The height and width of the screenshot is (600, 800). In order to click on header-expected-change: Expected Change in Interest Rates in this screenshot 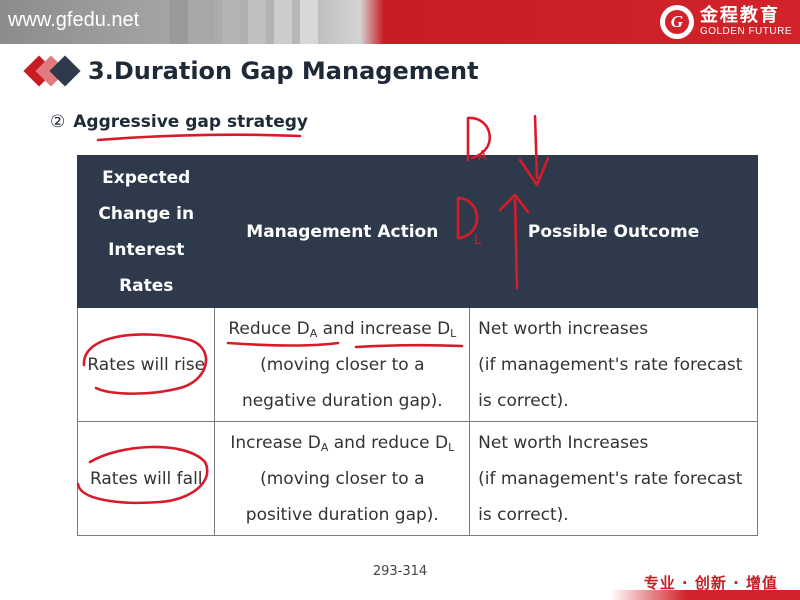, I will do `click(146, 231)`.